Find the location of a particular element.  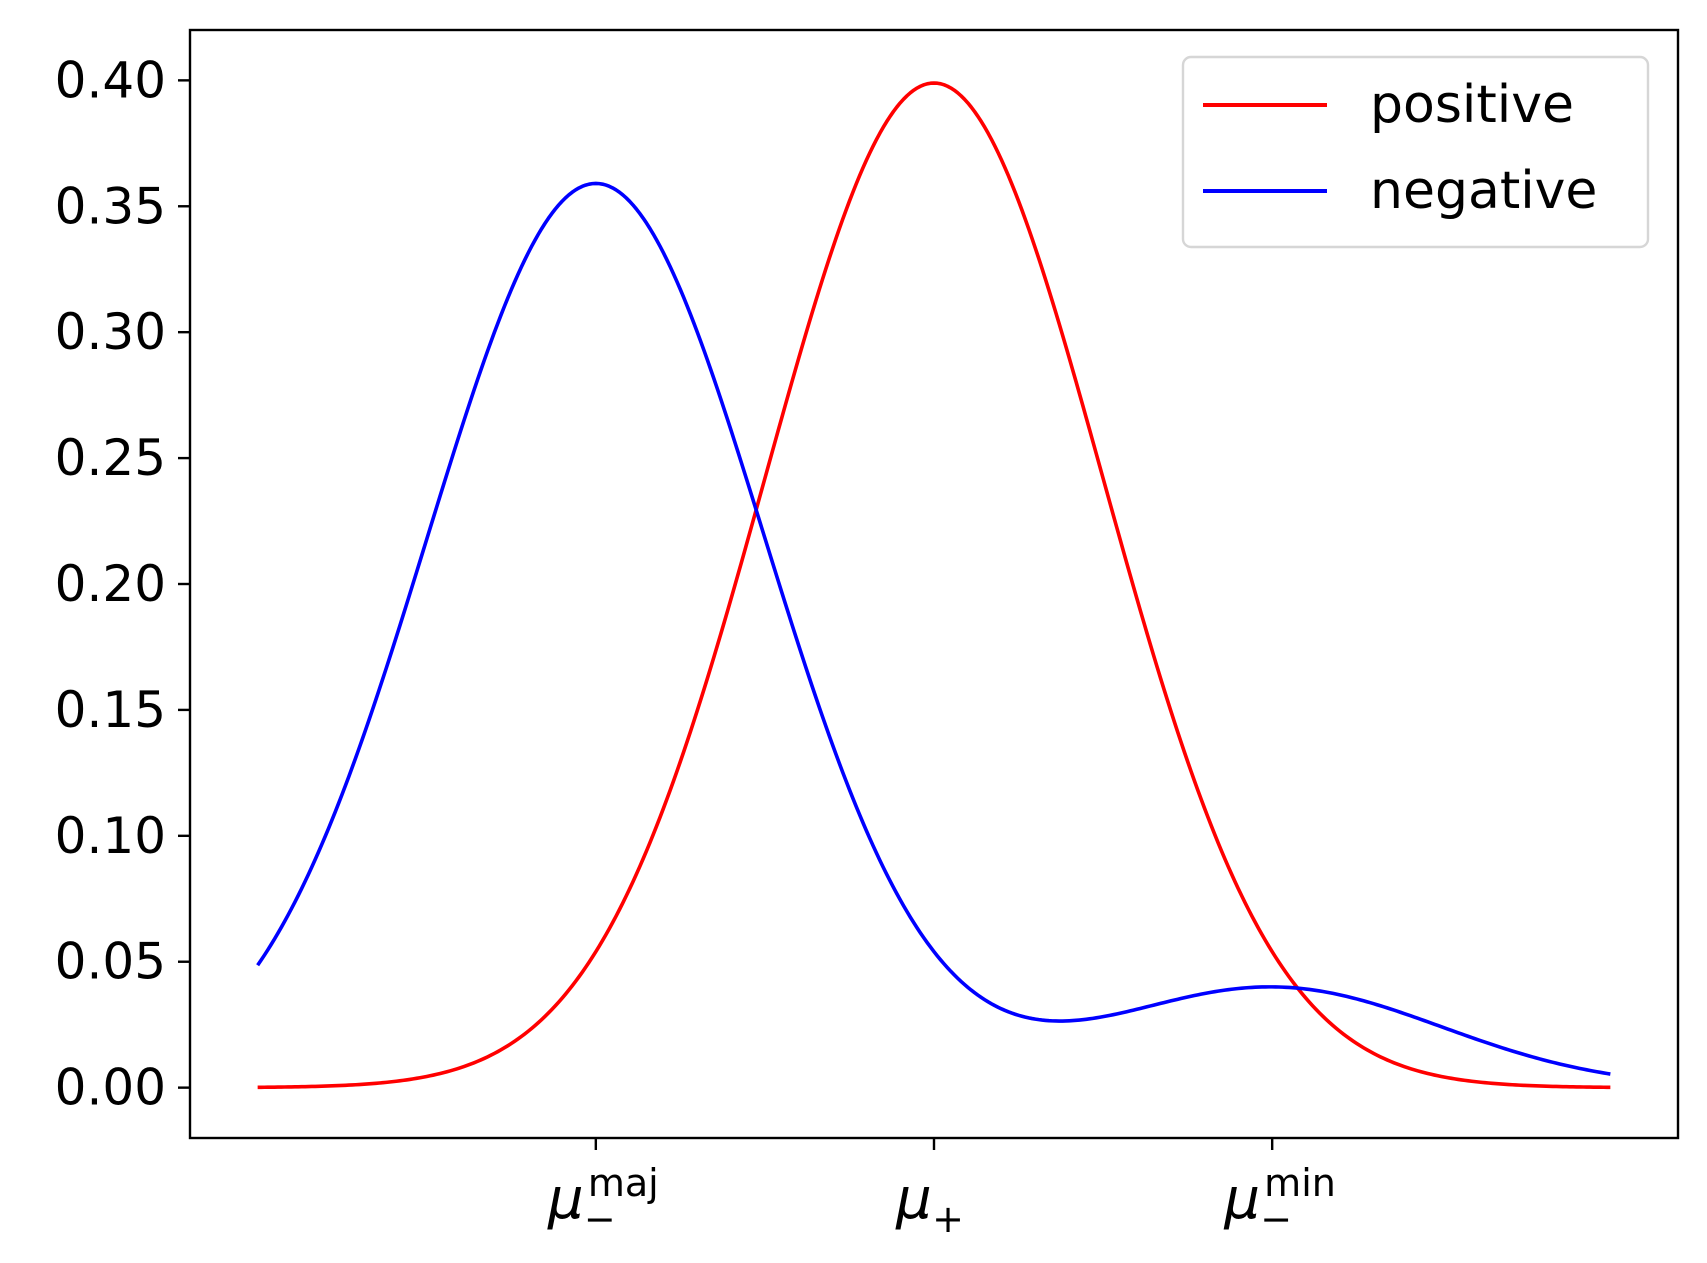

y-tick-label: 0.30 is located at coordinates (110, 332).